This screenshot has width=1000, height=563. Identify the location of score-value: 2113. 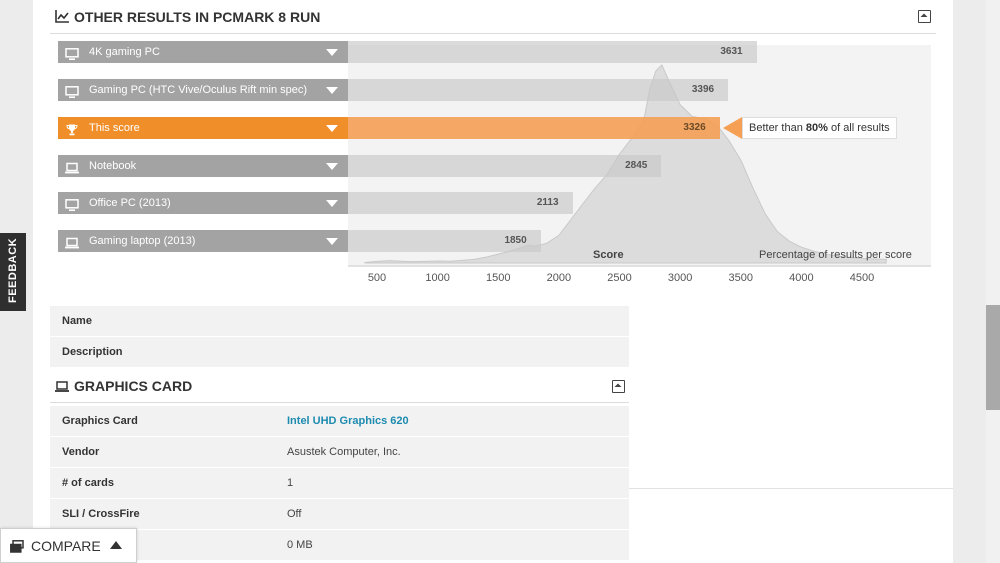
(547, 202).